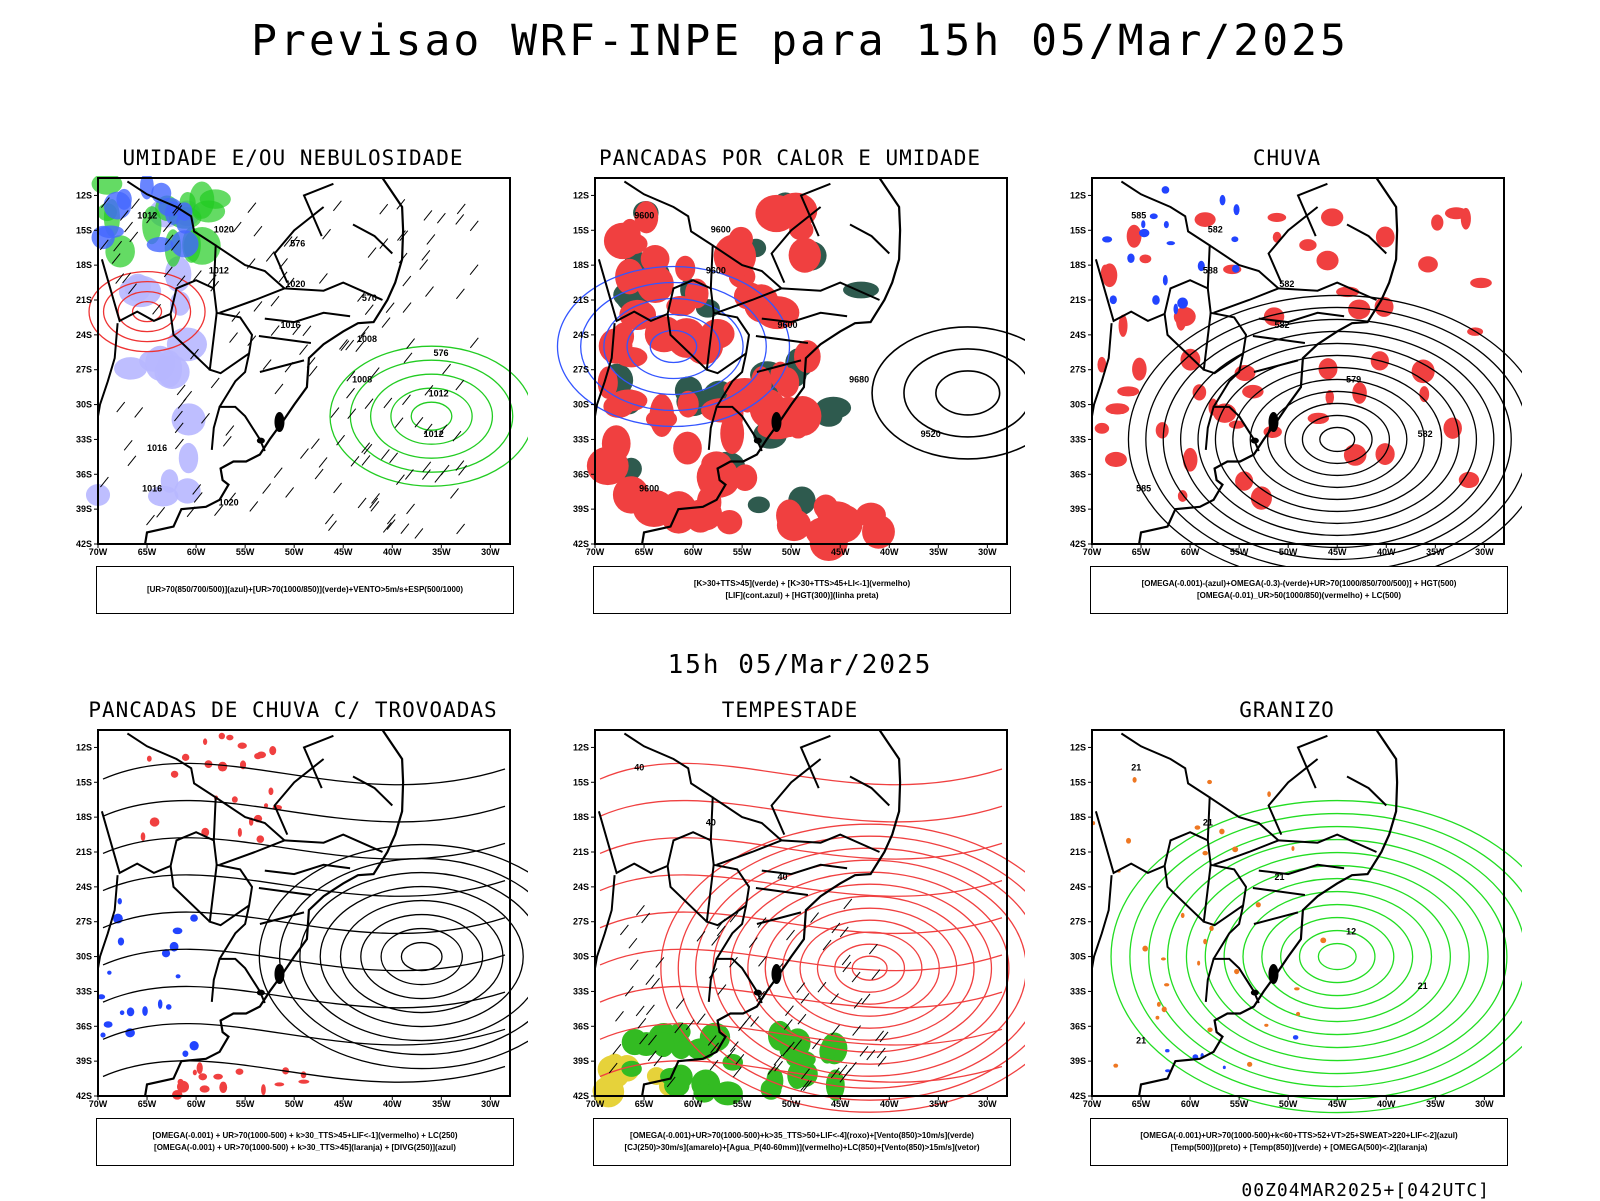  What do you see at coordinates (581, 1096) in the screenshot?
I see `lat-label: 42S` at bounding box center [581, 1096].